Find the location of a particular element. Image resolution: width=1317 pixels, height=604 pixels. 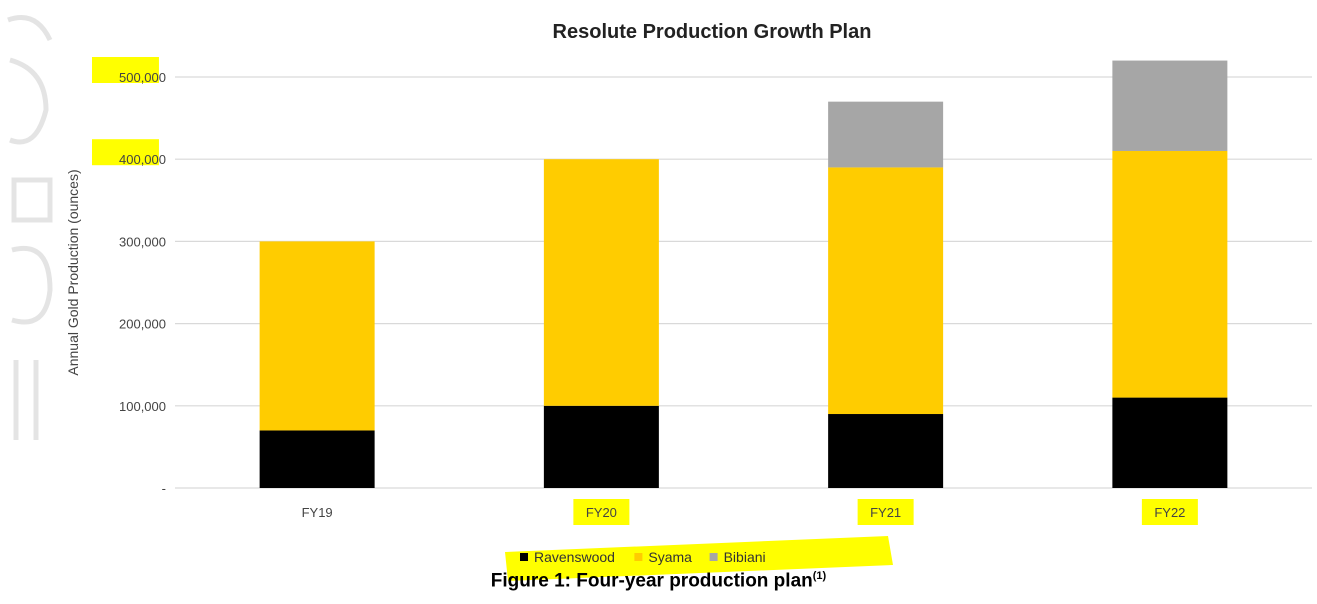

legend-swatch-ravenswood is located at coordinates (524, 557).